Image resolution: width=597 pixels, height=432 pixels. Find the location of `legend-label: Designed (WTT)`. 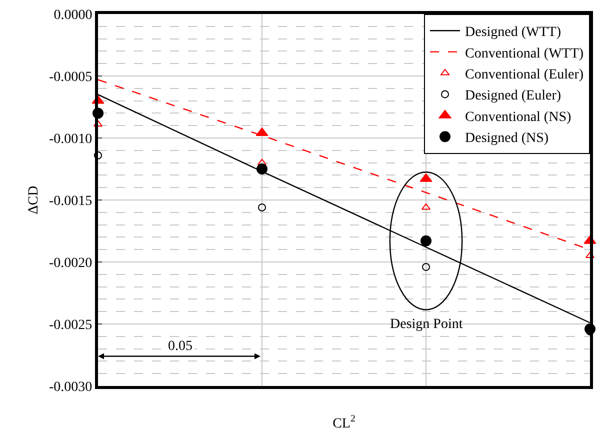

legend-label: Designed (WTT) is located at coordinates (513, 32).